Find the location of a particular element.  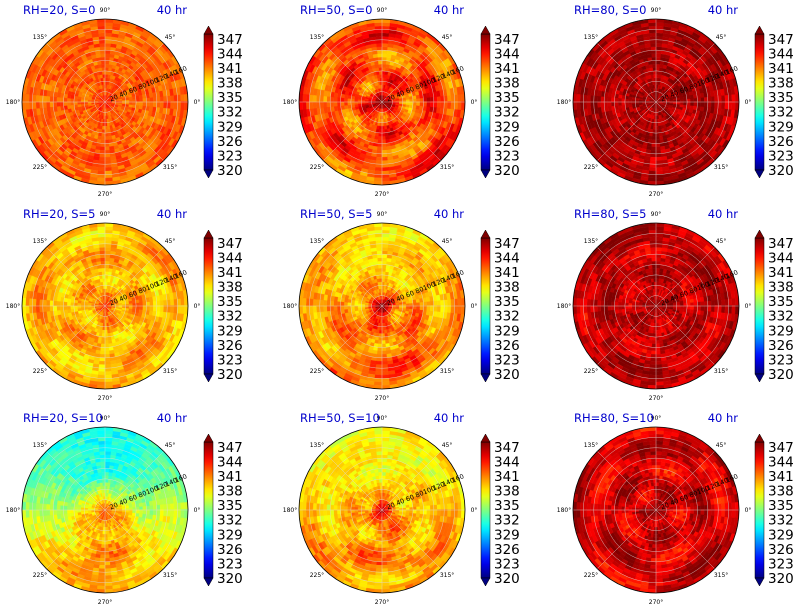

panel-title: RH=80, S=0 is located at coordinates (610, 10).